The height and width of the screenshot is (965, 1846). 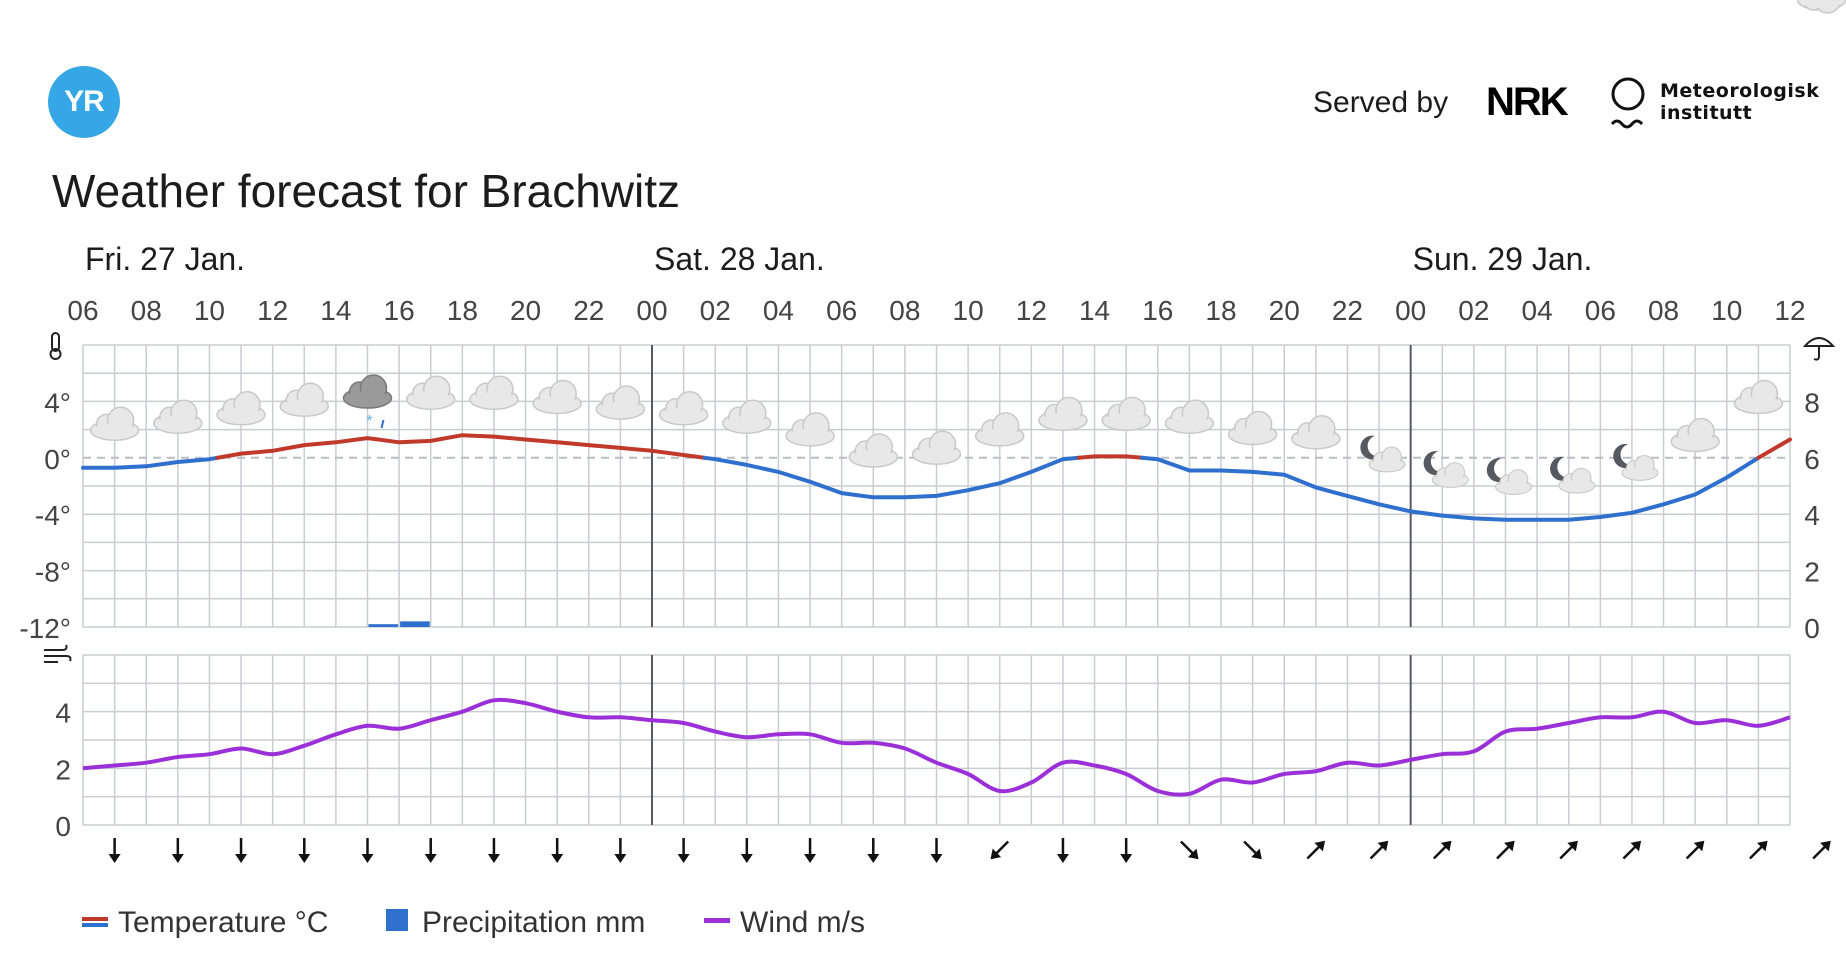 I want to click on weather-icon-partly-cloudy-night, so click(x=1636, y=462).